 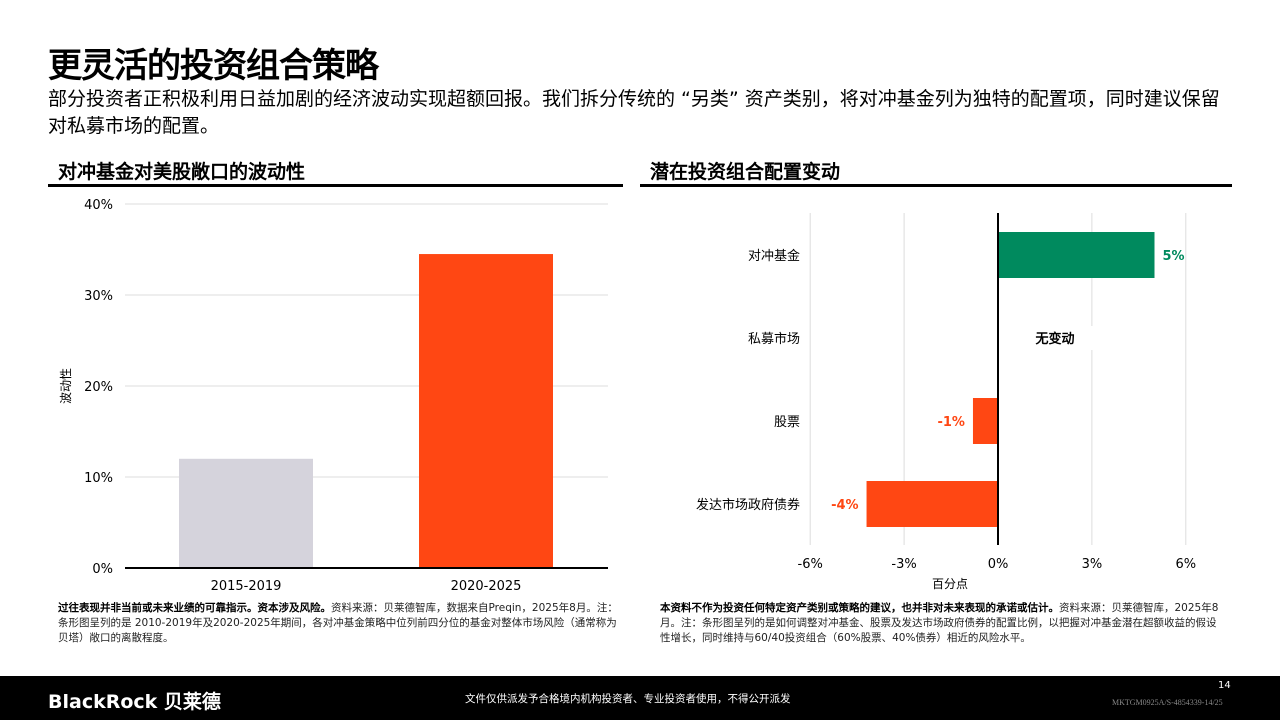 I want to click on category-label: 发达市场政府债券, so click(x=748, y=505).